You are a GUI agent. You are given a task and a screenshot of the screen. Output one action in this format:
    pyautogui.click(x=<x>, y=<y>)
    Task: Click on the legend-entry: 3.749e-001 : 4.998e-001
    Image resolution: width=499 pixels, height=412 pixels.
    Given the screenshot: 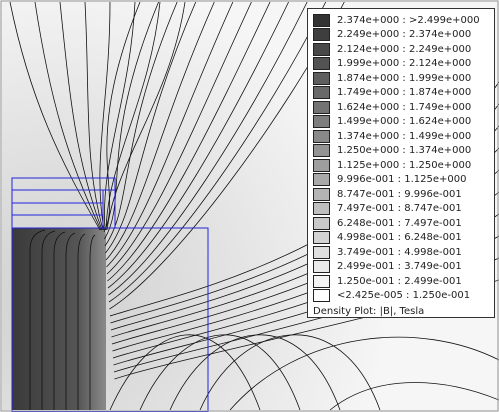 What is the action you would take?
    pyautogui.click(x=387, y=252)
    